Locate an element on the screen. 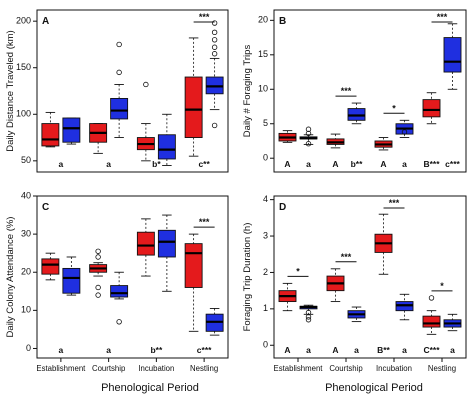  y-tick-label: 4 is located at coordinates (265, 199).